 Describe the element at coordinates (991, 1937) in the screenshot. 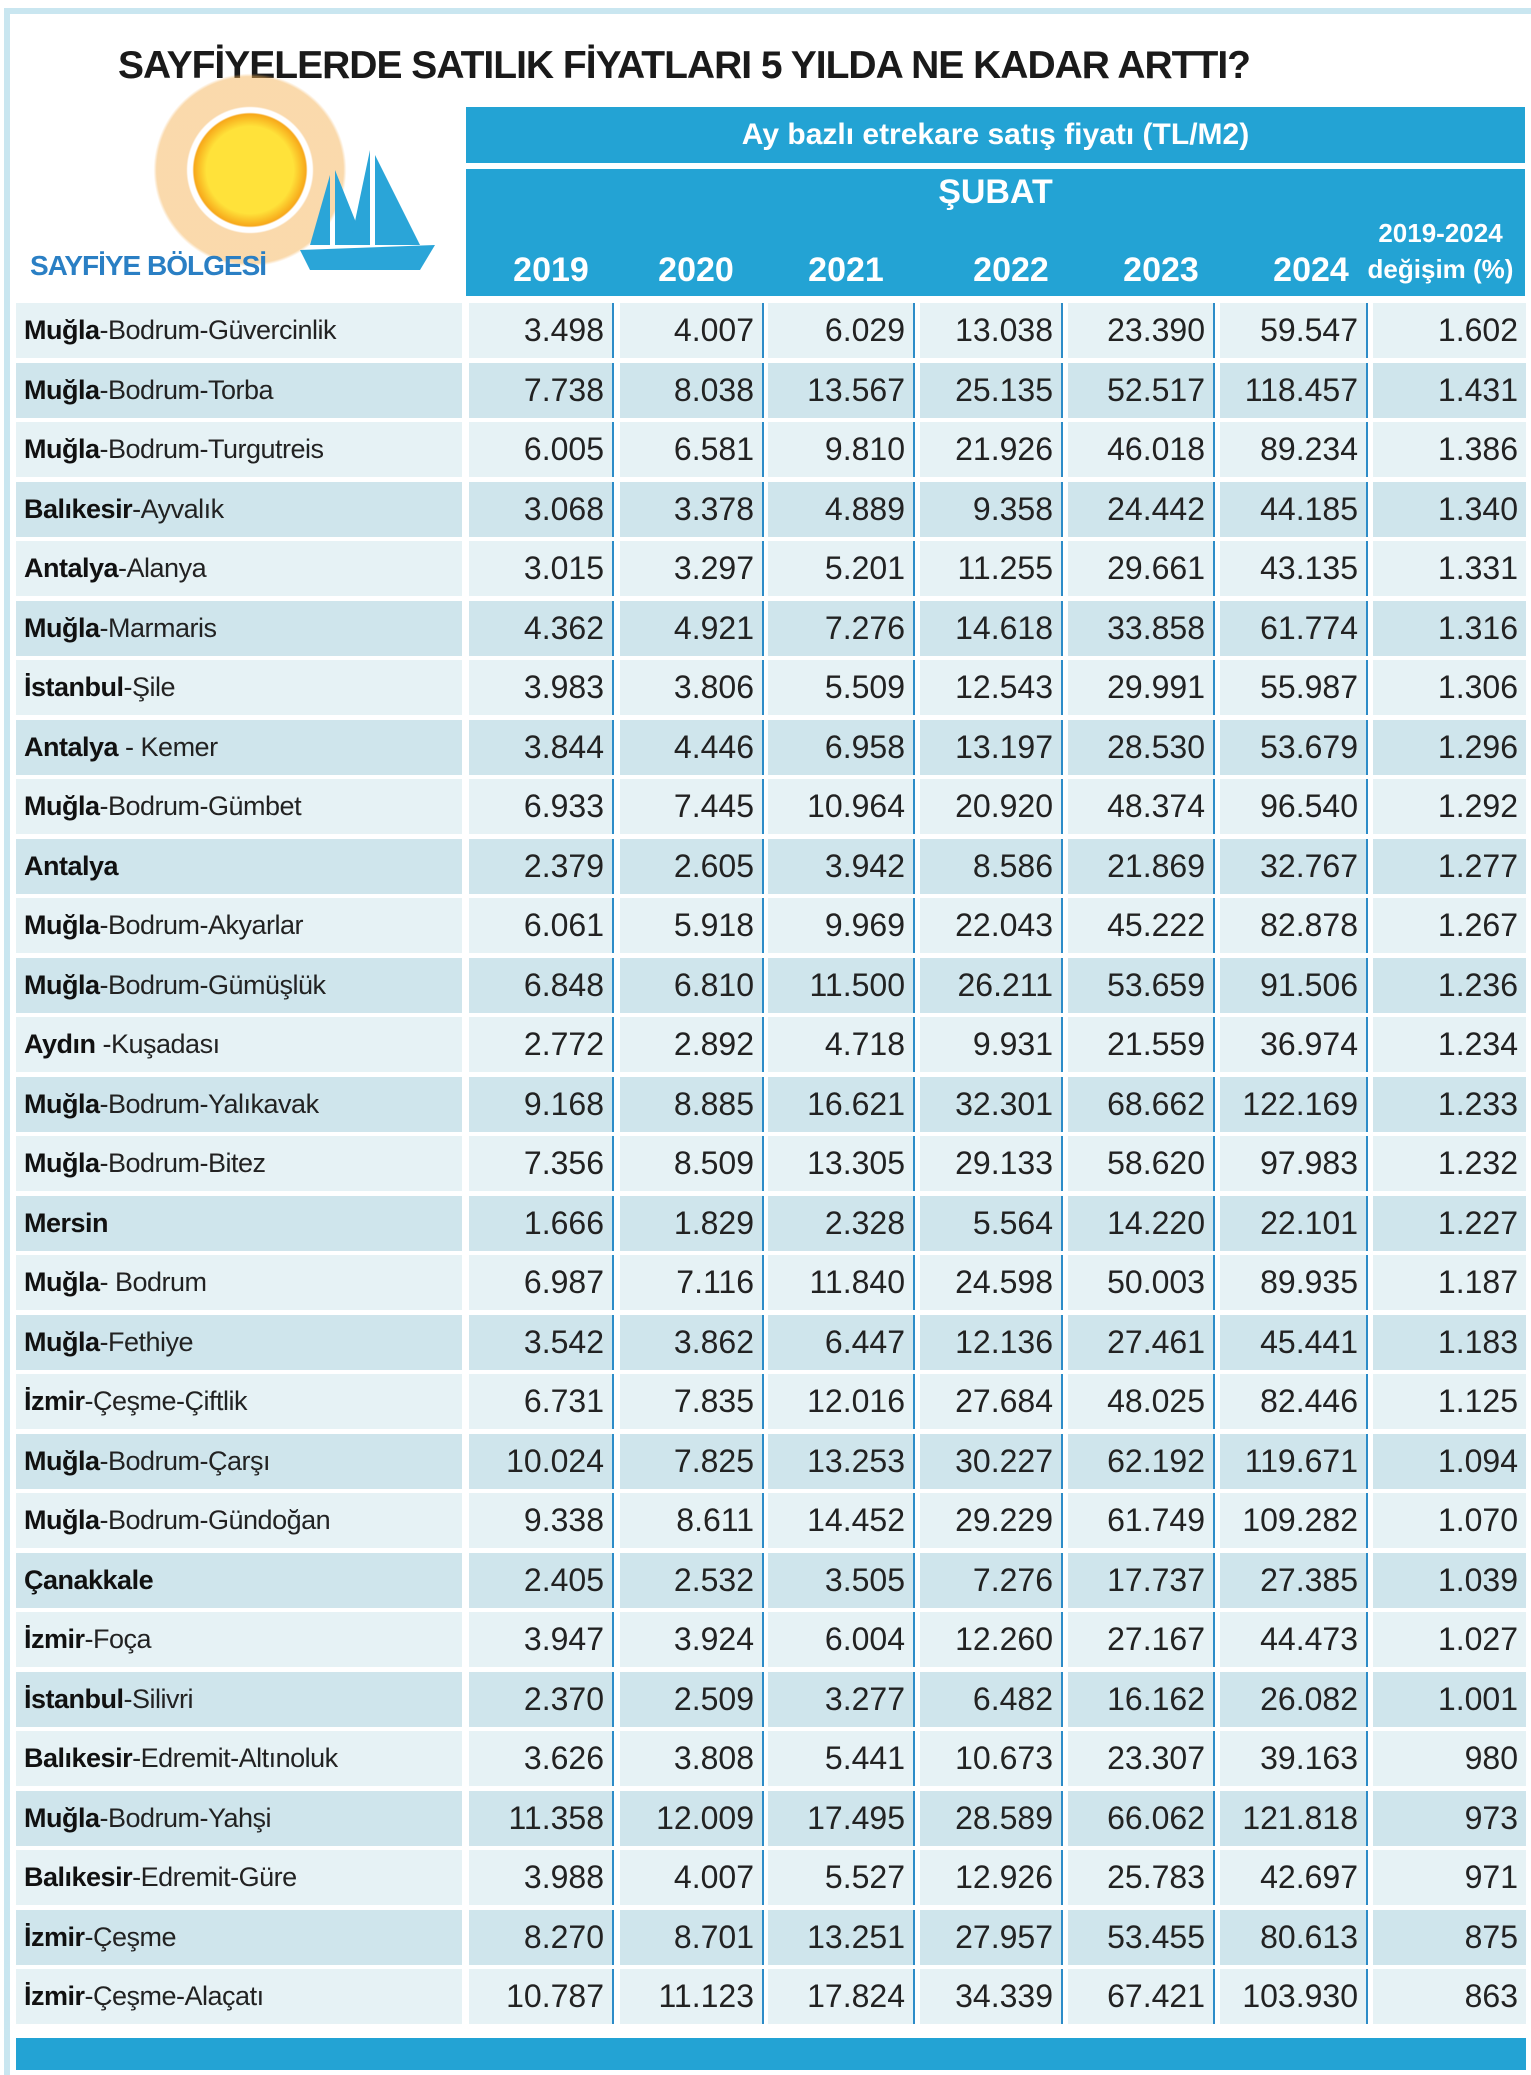

I see `price-cell: 27.957` at that location.